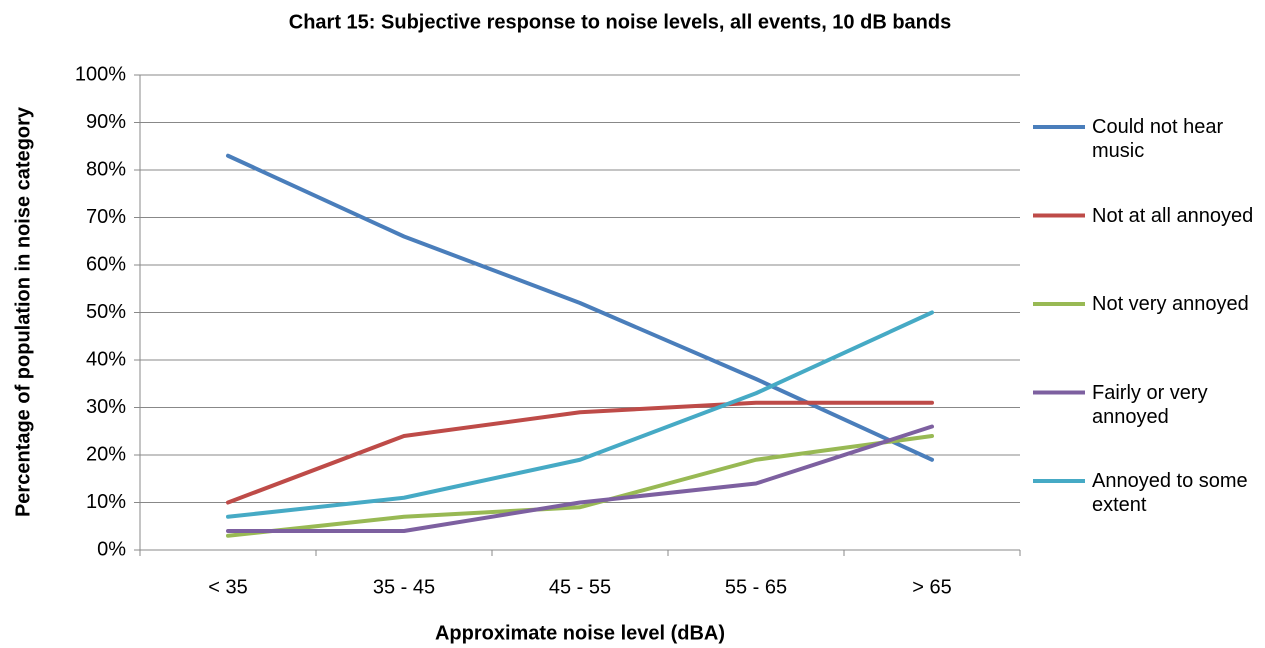 This screenshot has width=1265, height=648. What do you see at coordinates (1170, 493) in the screenshot?
I see `legend-label: Annoyed to some extent` at bounding box center [1170, 493].